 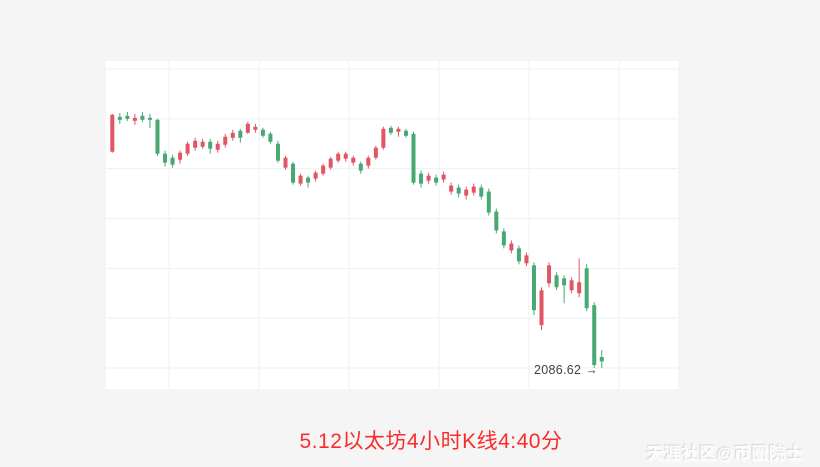 What do you see at coordinates (592, 370) in the screenshot?
I see `right-arrow-icon: →` at bounding box center [592, 370].